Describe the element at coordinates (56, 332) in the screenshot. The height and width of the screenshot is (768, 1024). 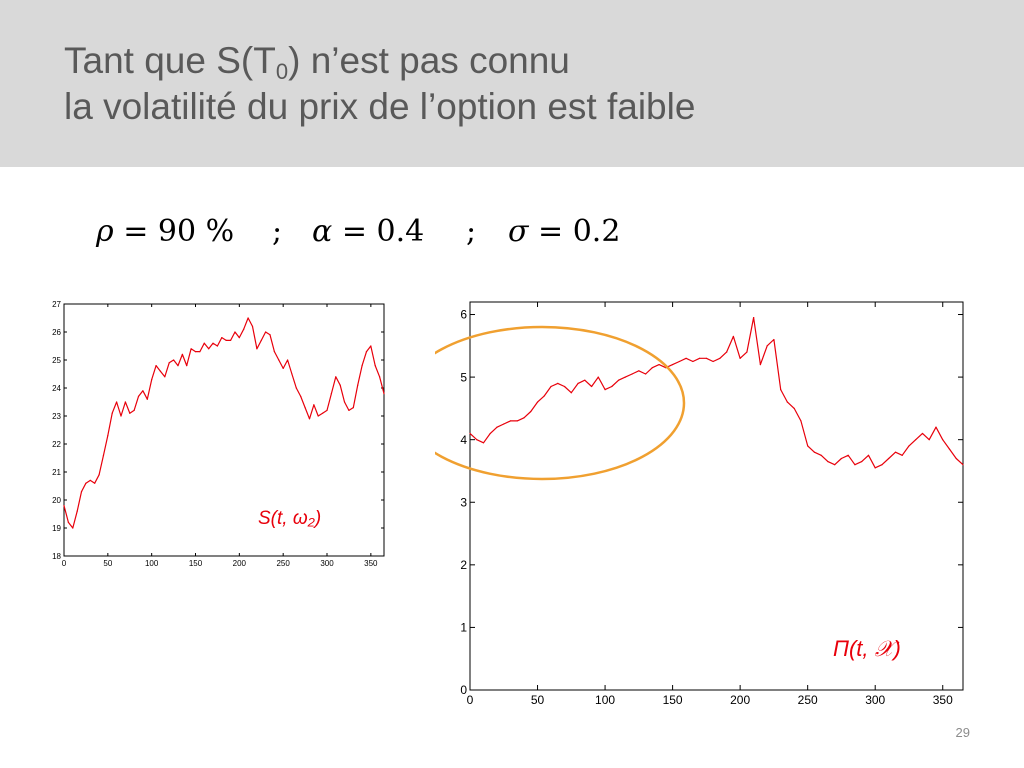
I see `y-tick-label: 26` at that location.